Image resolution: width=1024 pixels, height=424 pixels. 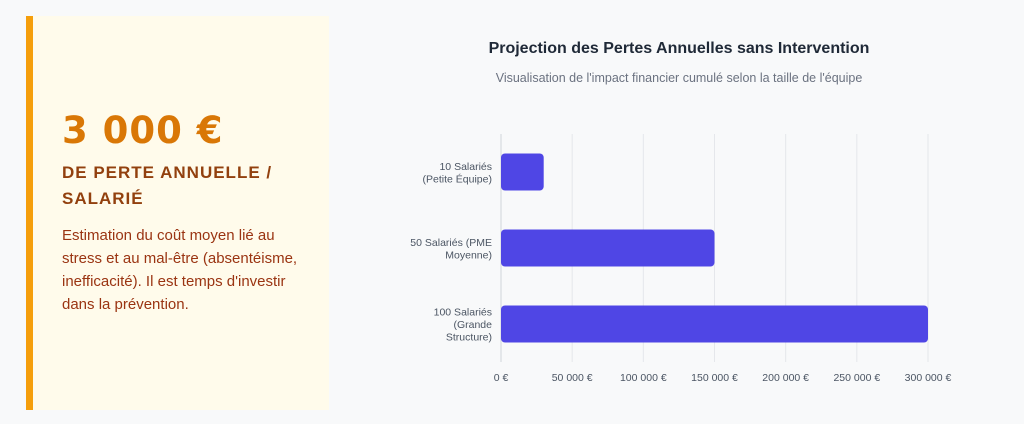 I want to click on category-label: 10 Salariés (Petite Équipe), so click(x=457, y=173).